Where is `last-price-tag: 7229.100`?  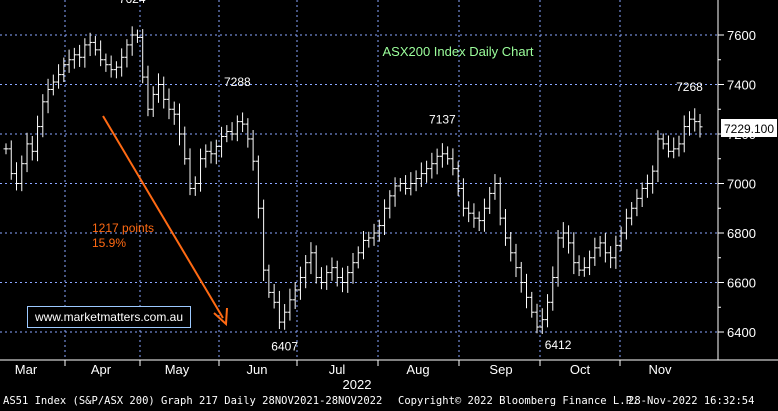
last-price-tag: 7229.100 is located at coordinates (749, 128).